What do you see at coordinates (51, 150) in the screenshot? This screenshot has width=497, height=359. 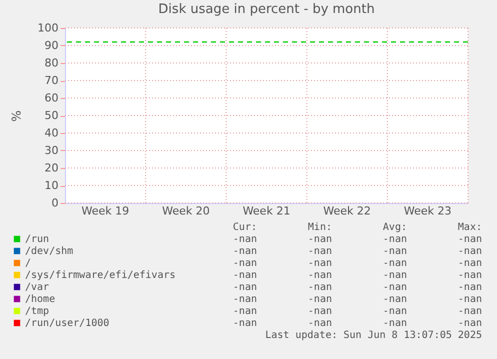 I see `y-tick-label: 30` at bounding box center [51, 150].